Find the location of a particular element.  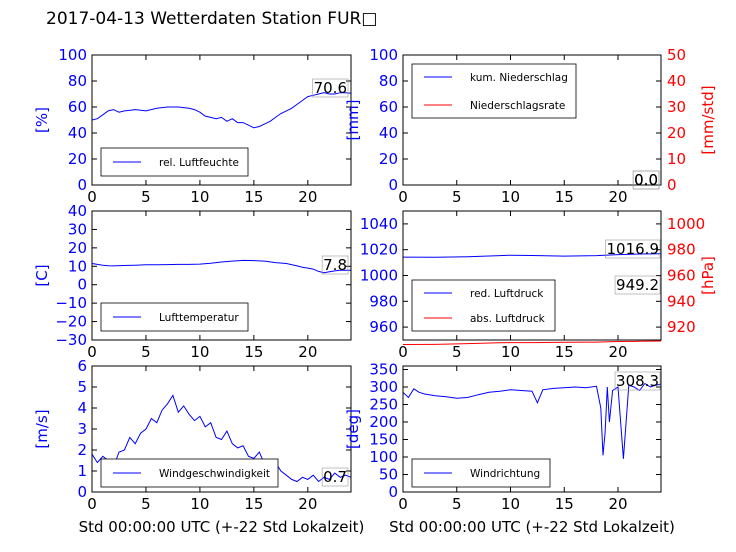

panel-precipitation-frame is located at coordinates (532, 120).